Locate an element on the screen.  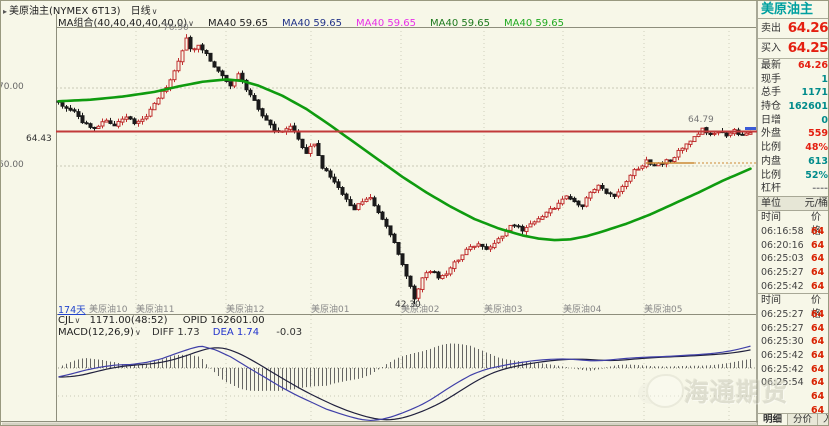
macd-dea-line is located at coordinates (404, 384).